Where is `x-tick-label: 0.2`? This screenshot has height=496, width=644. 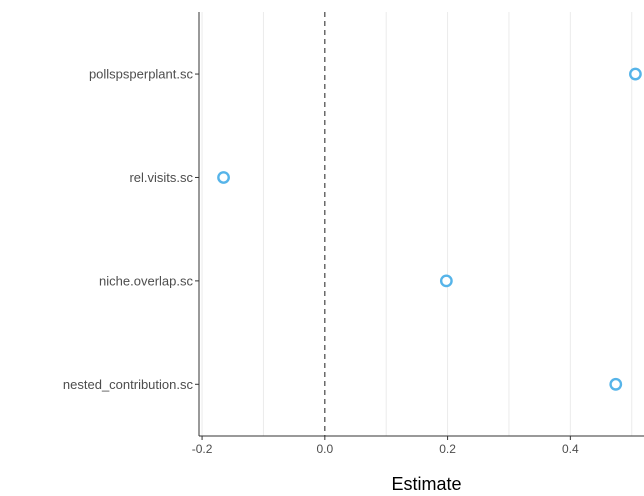
x-tick-label: 0.2 is located at coordinates (447, 449).